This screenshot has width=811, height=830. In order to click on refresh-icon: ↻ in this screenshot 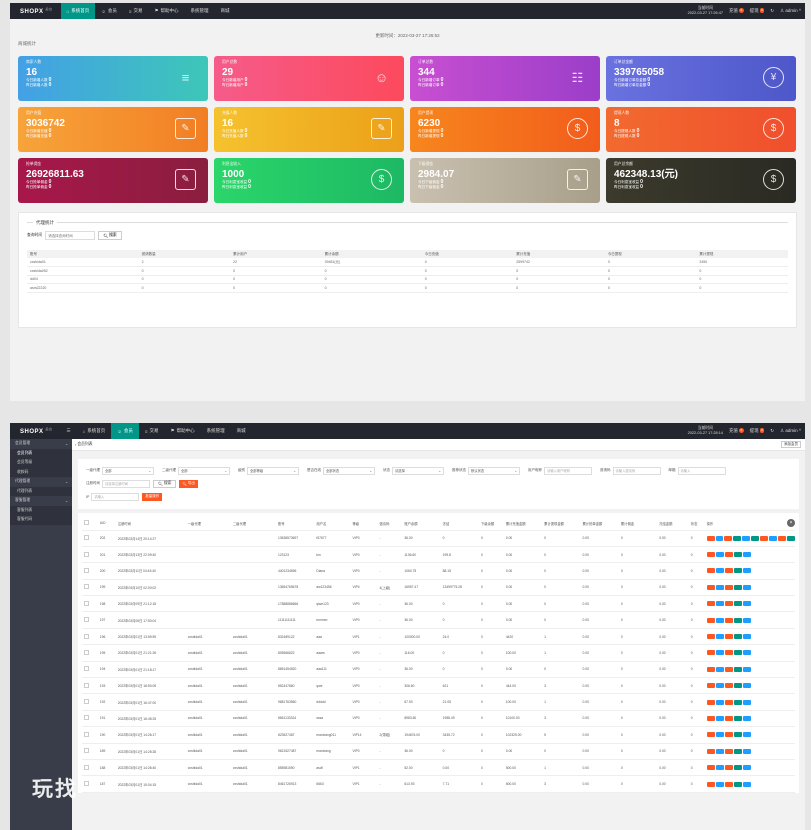, I will do `click(772, 430)`.